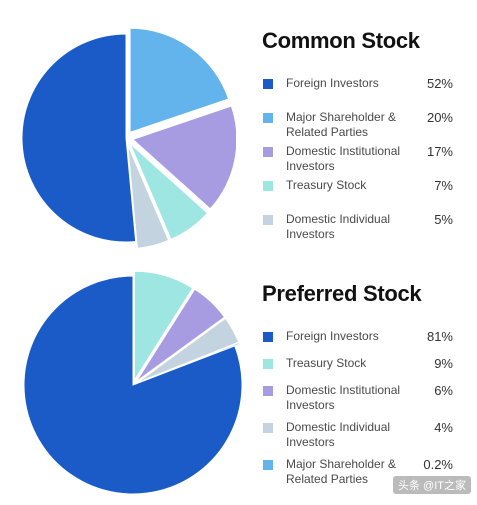  What do you see at coordinates (439, 117) in the screenshot?
I see `legend-value: 20%` at bounding box center [439, 117].